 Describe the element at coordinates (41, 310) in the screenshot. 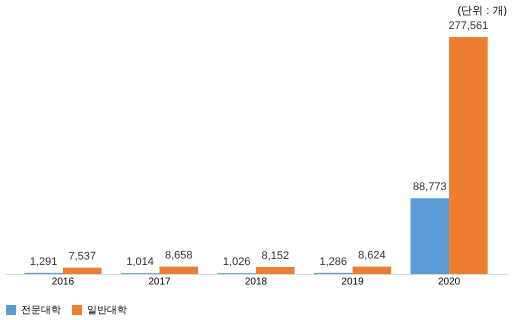

I see `legend-label: 전문대학` at that location.